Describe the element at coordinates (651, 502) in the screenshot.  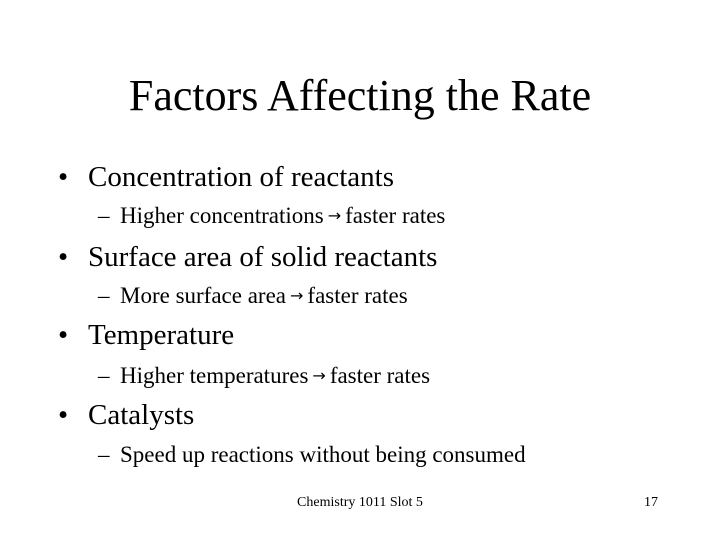
I see `page-number: 17` at that location.